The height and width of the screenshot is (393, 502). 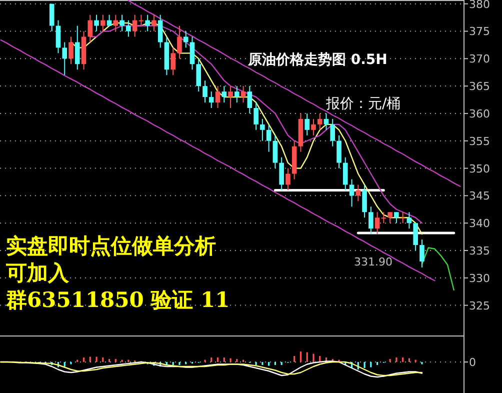 What do you see at coordinates (479, 113) in the screenshot?
I see `y-tick-label: 360` at bounding box center [479, 113].